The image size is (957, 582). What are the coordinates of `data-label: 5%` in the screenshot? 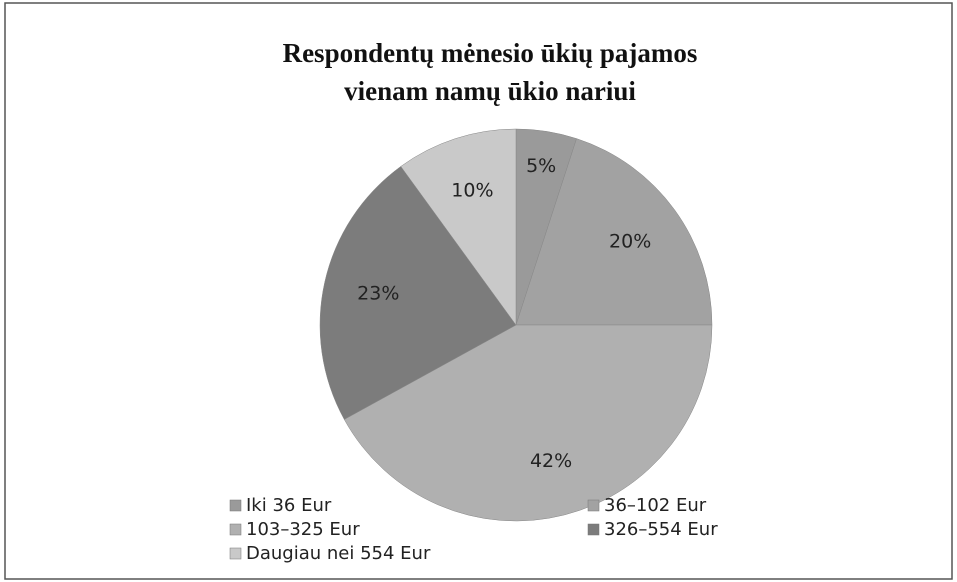 It's located at (541, 166).